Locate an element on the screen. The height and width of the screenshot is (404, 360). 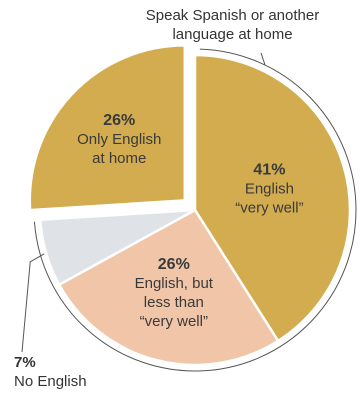
annotation-line: language at home is located at coordinates (232, 34).